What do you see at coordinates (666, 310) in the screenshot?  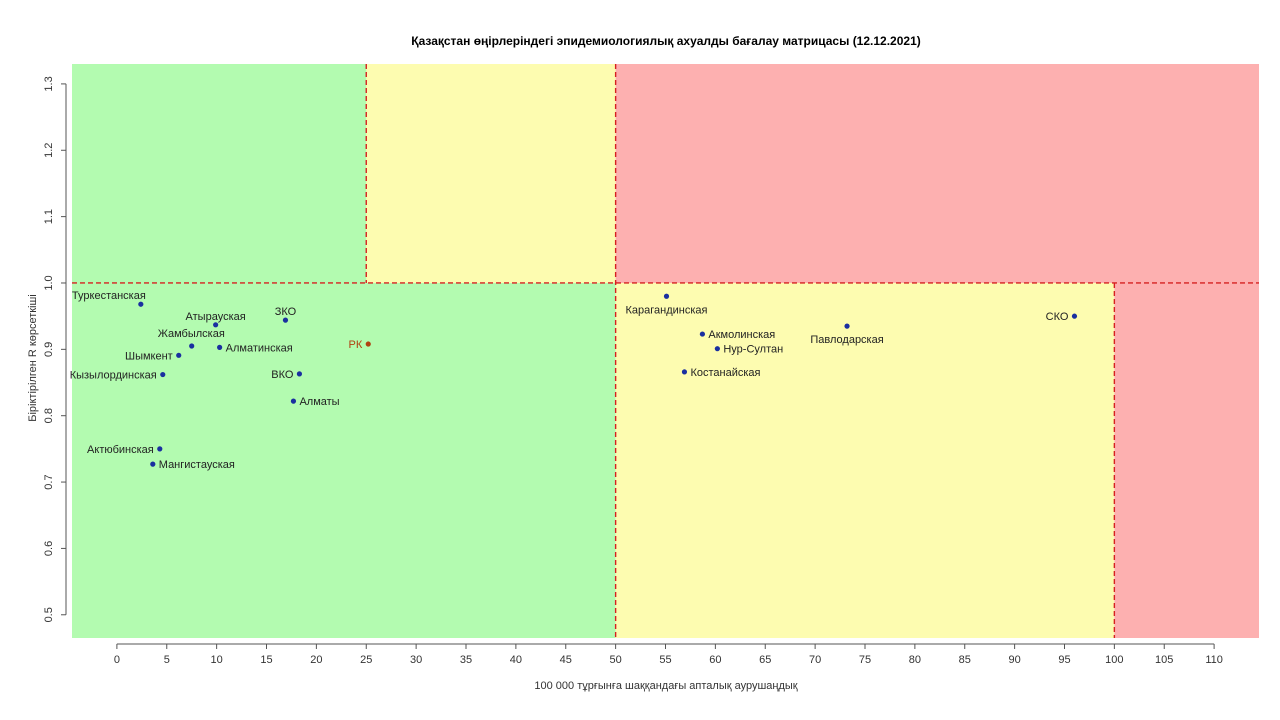 I see `data-point-label: Карагандинская` at bounding box center [666, 310].